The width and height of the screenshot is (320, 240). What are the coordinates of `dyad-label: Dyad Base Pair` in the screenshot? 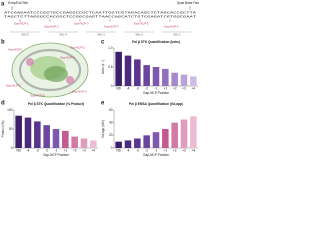 It's located at (188, 3).